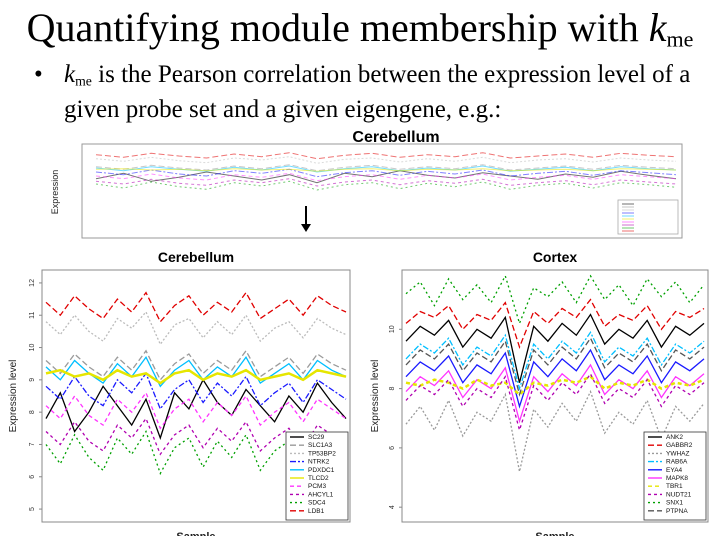 The height and width of the screenshot is (541, 720). What do you see at coordinates (337, 27) in the screenshot?
I see `title-text: Quantifying module membership with` at bounding box center [337, 27].